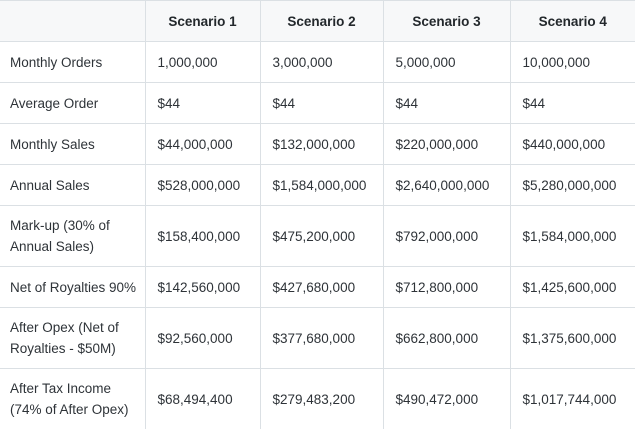 This screenshot has width=635, height=445. Describe the element at coordinates (73, 103) in the screenshot. I see `row-label: Average Order` at that location.